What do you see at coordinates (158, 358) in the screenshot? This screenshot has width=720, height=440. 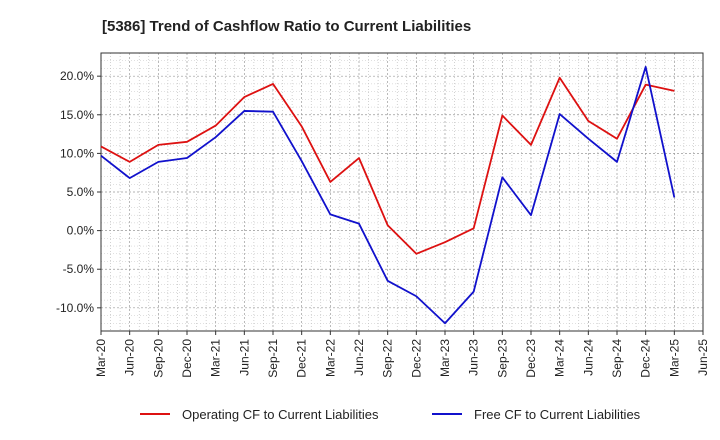 I see `x-tick-label: Sep-20` at bounding box center [158, 358].